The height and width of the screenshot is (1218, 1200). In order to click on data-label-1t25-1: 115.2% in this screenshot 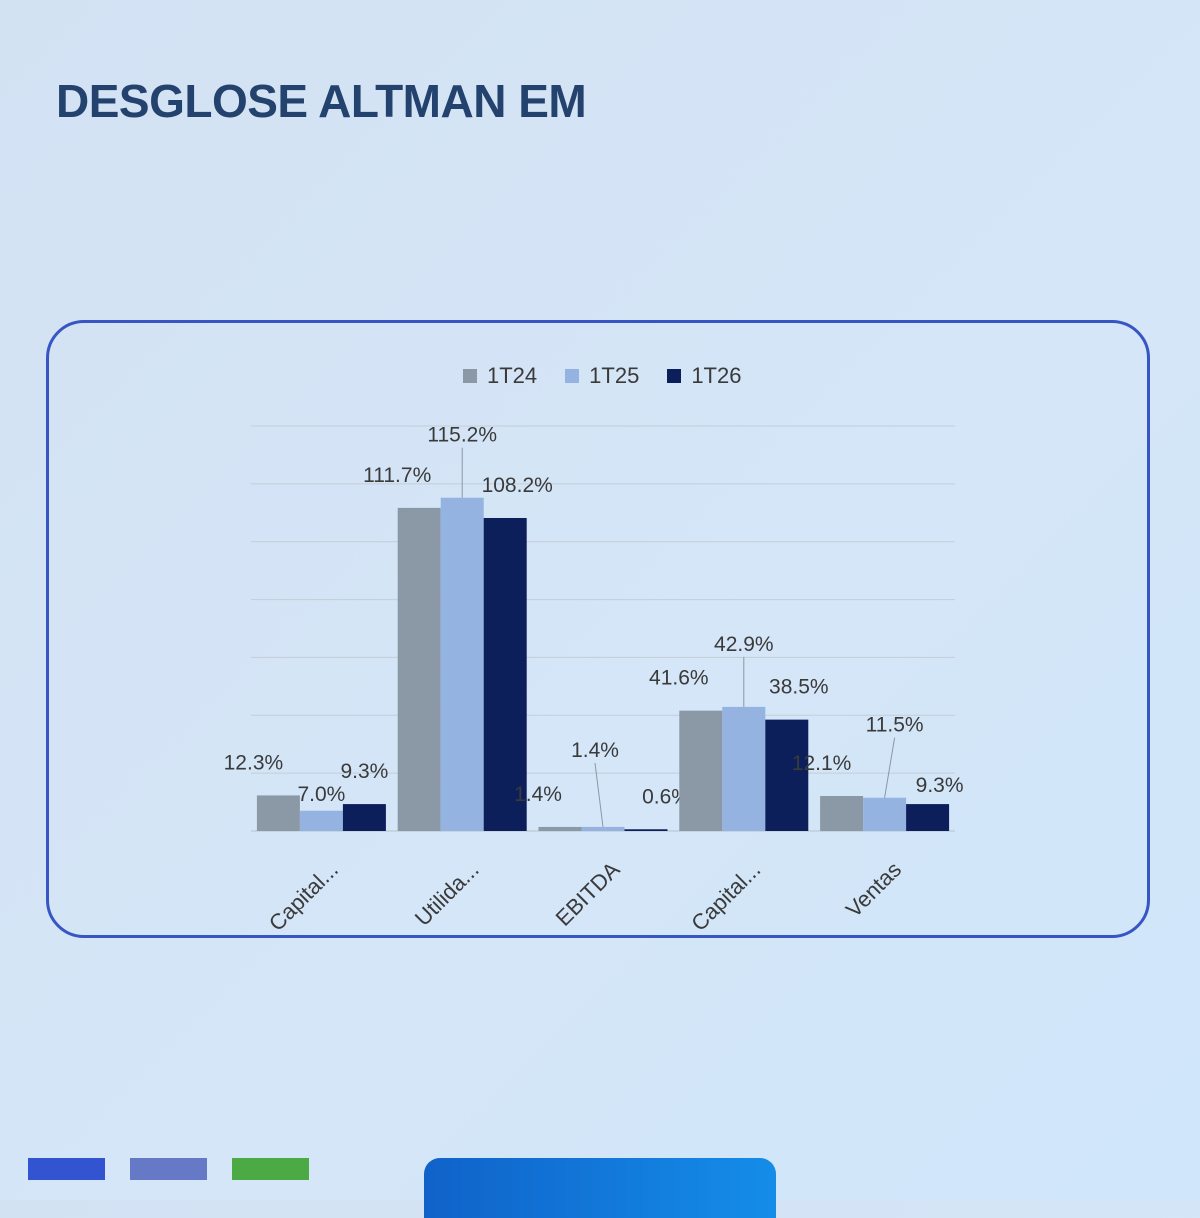, I will do `click(462, 435)`.